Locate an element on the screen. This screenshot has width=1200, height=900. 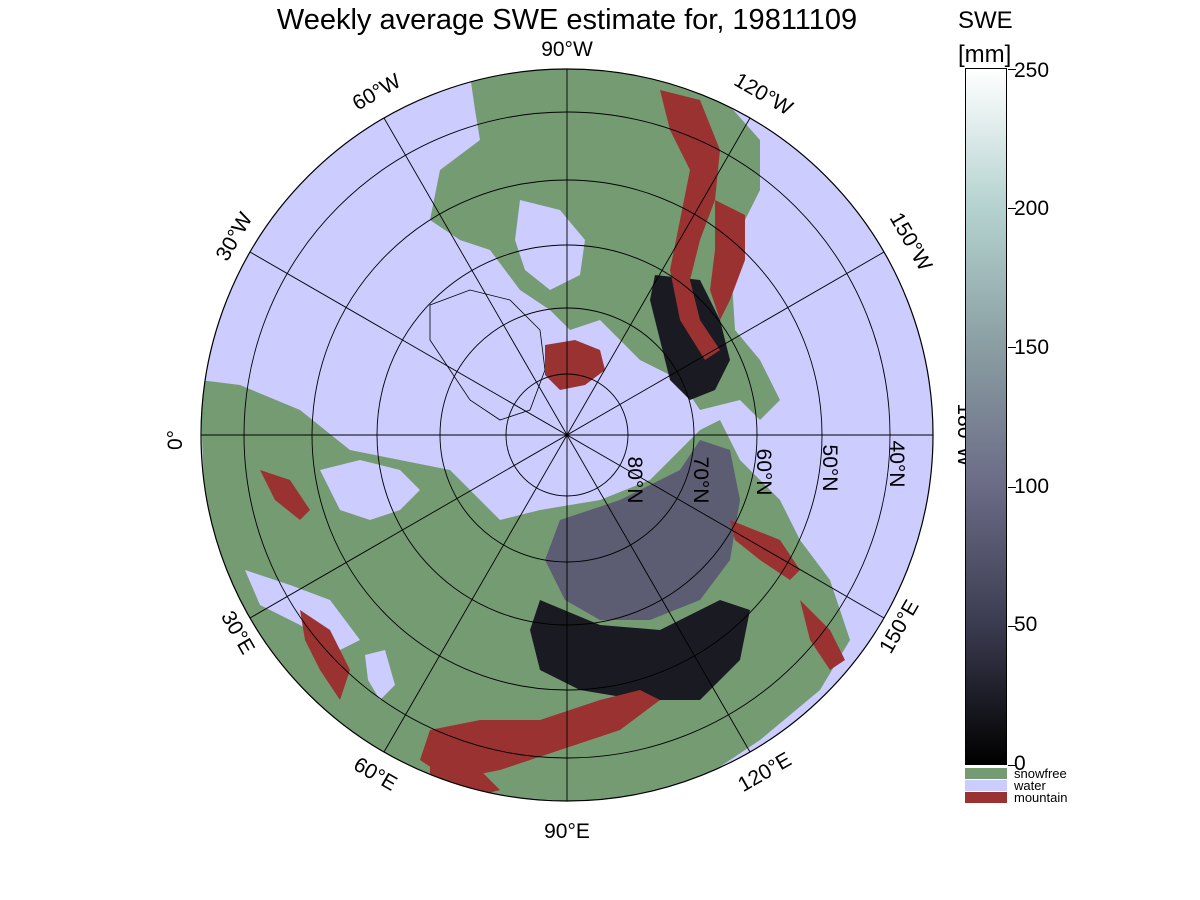
swatch-snowfree is located at coordinates (986, 773).